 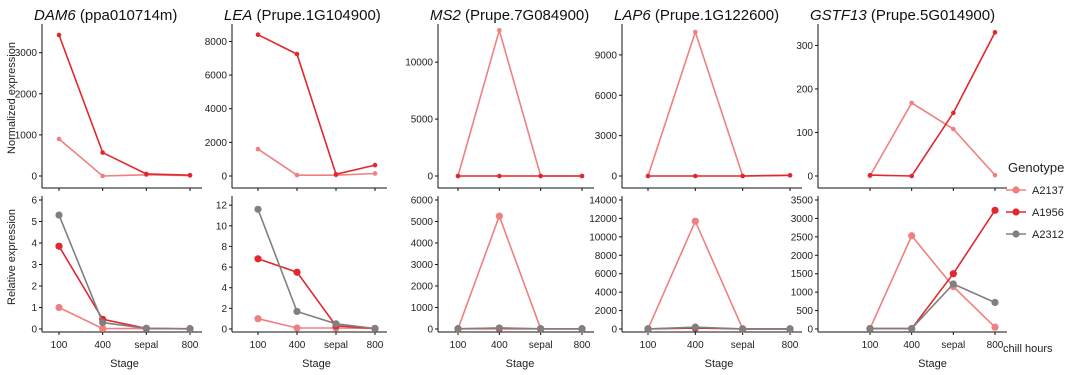 I want to click on top-subplot: 0 5000 10000, so click(x=499, y=107).